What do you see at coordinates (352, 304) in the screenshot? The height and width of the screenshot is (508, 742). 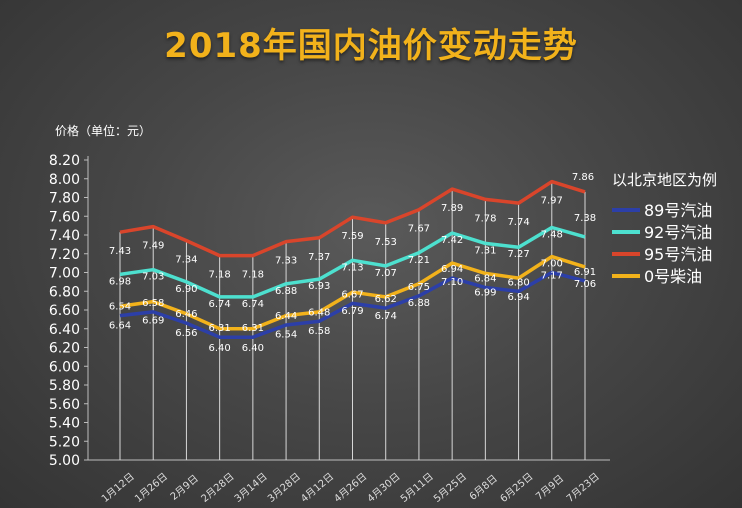 I see `series-line-89号汽油` at bounding box center [352, 304].